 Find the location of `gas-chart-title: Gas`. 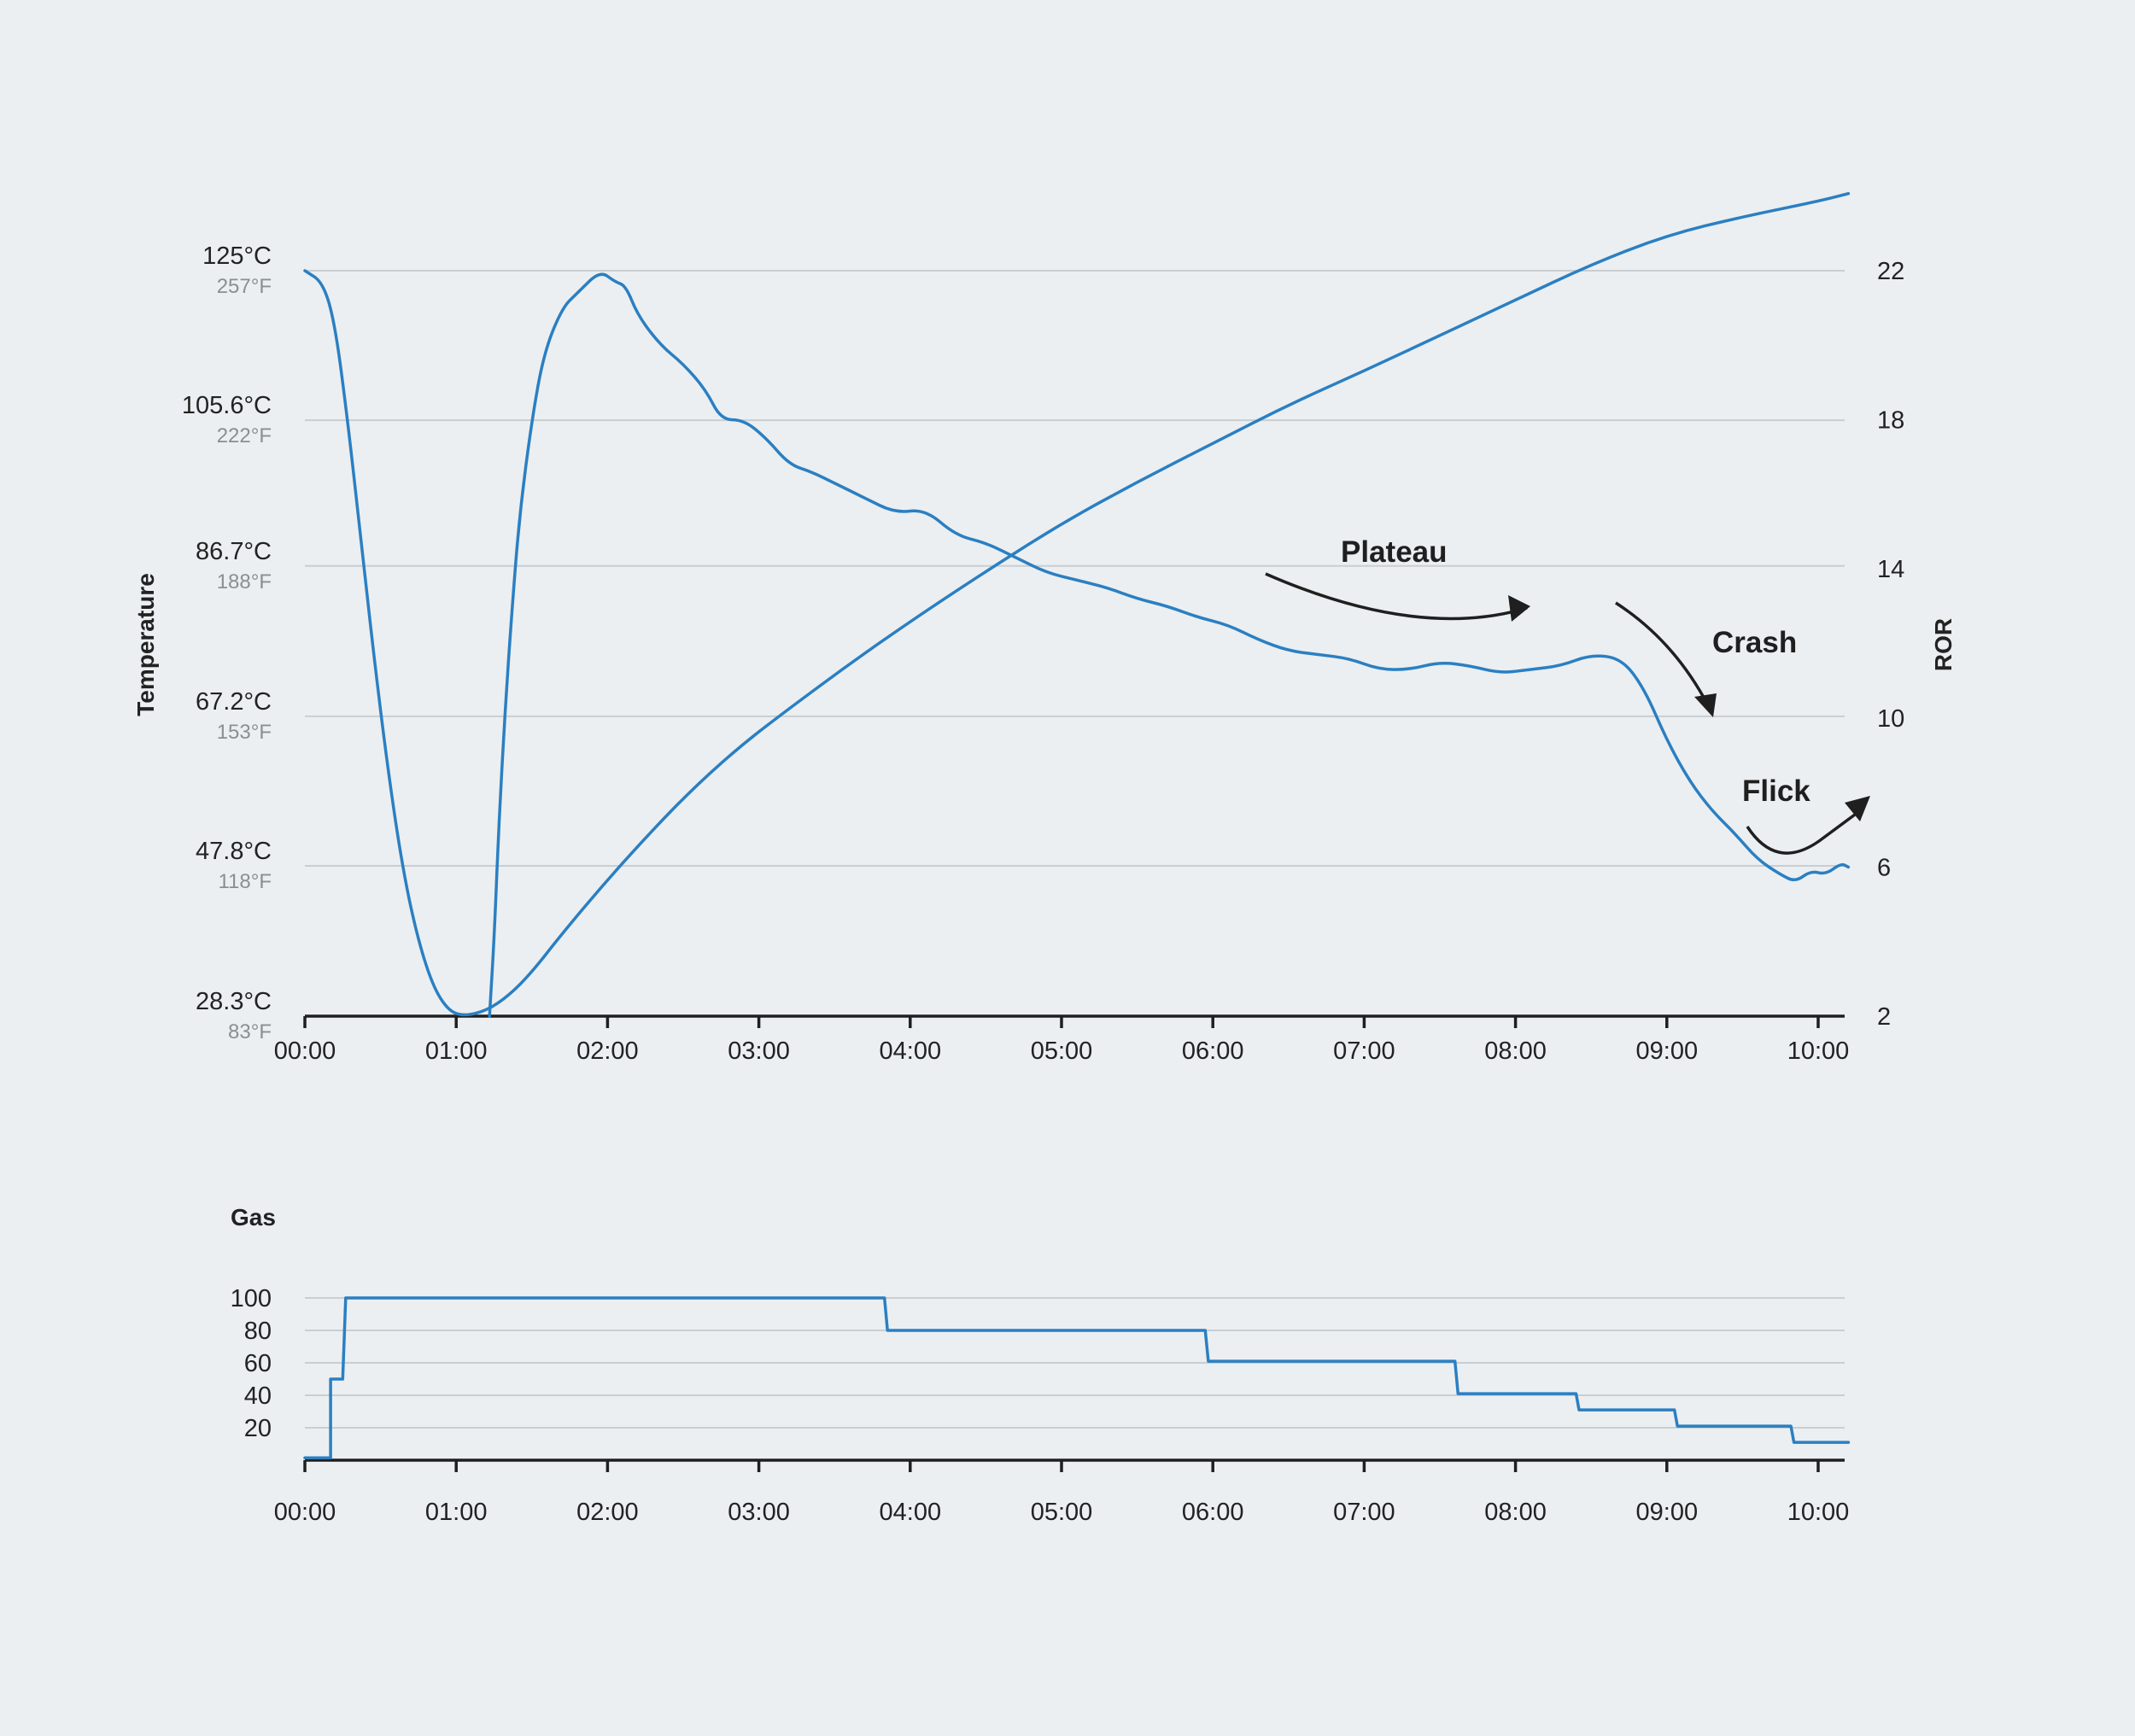

gas-chart-title: Gas is located at coordinates (253, 1217).